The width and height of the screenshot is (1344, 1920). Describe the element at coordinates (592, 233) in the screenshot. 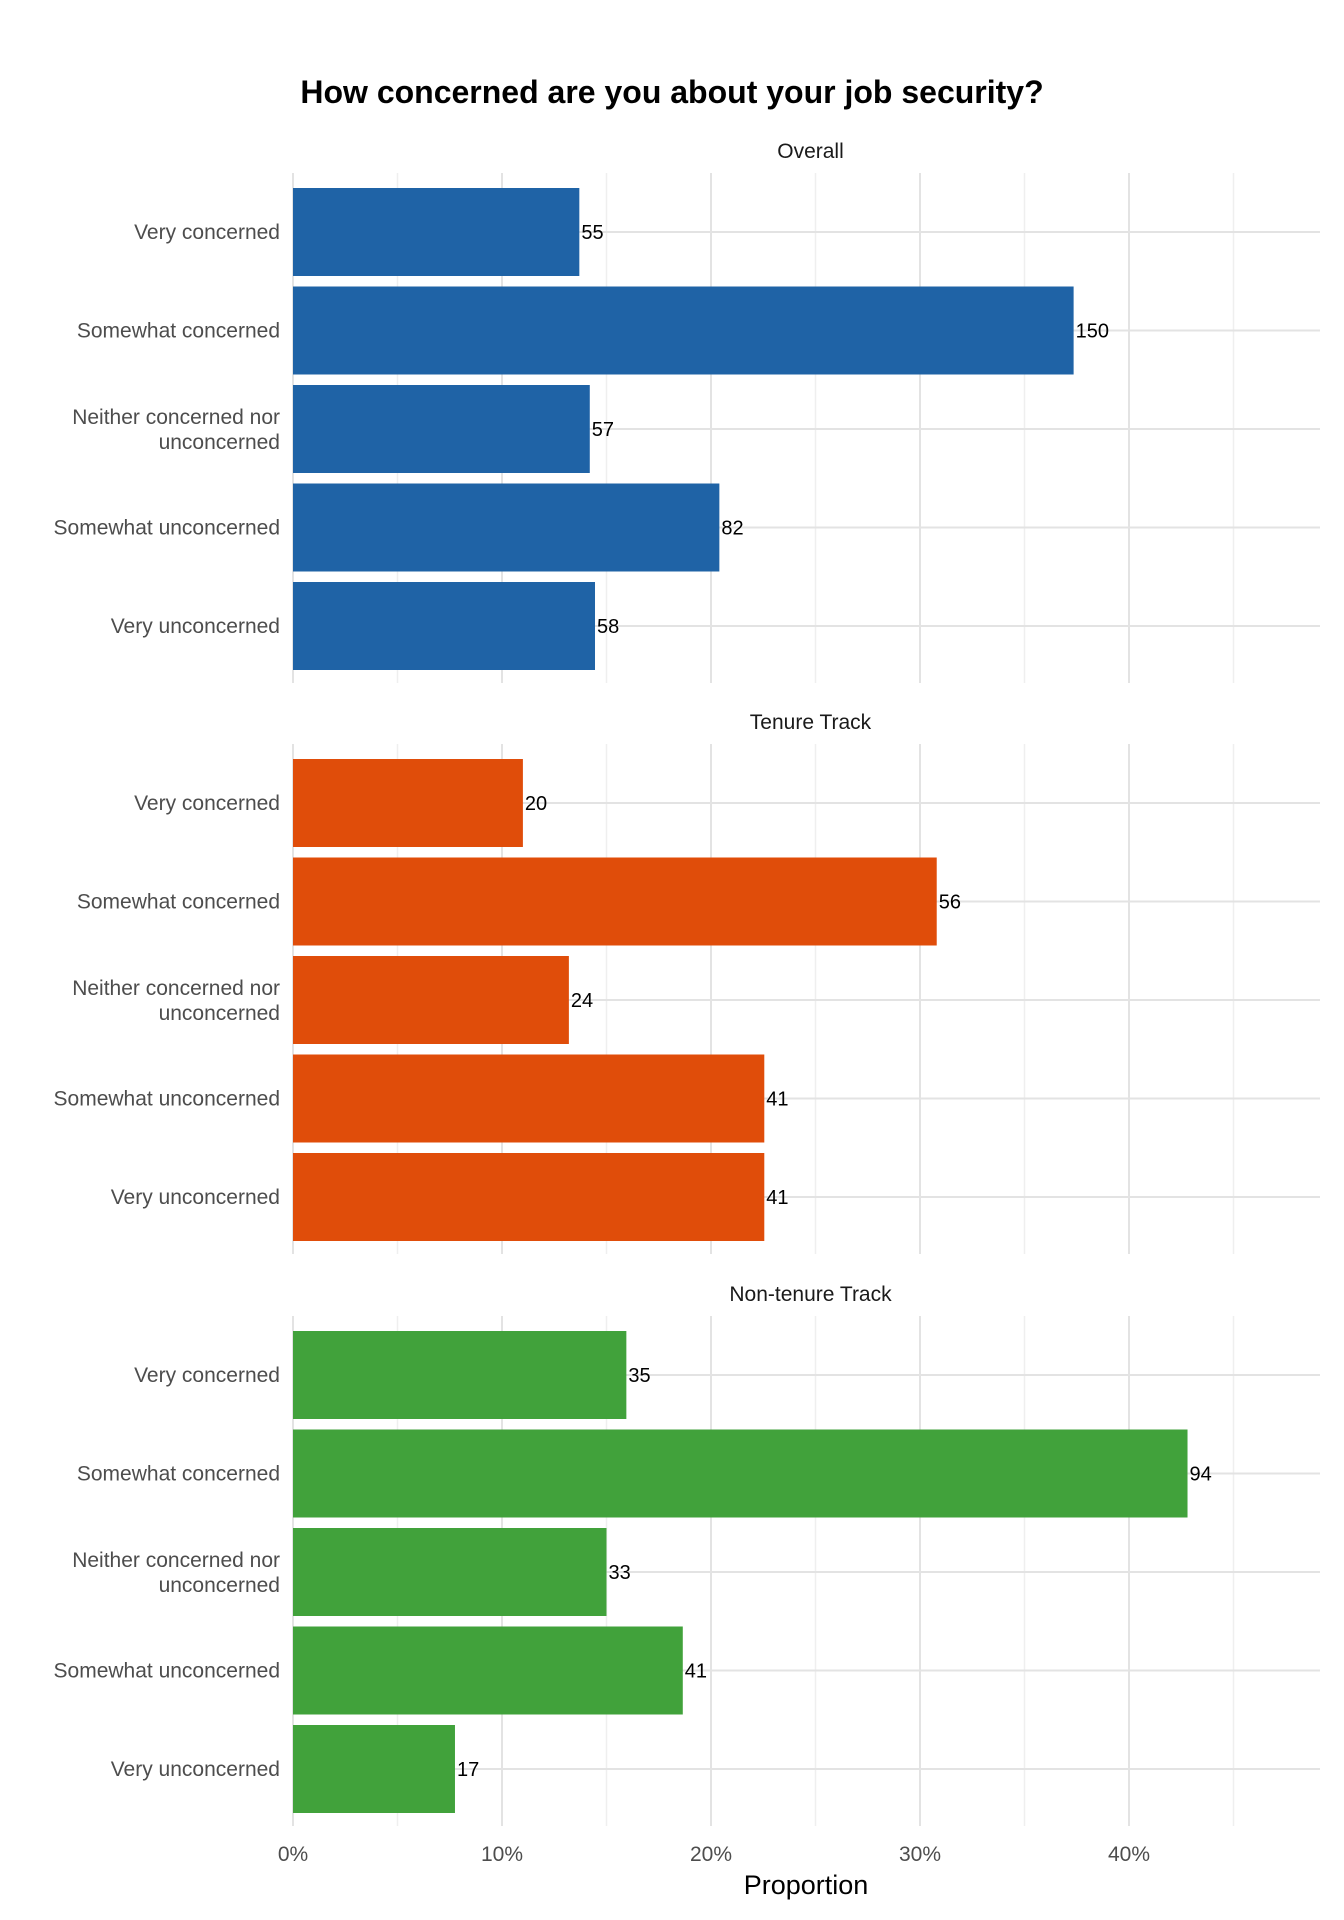

I see `data-label: 55` at that location.